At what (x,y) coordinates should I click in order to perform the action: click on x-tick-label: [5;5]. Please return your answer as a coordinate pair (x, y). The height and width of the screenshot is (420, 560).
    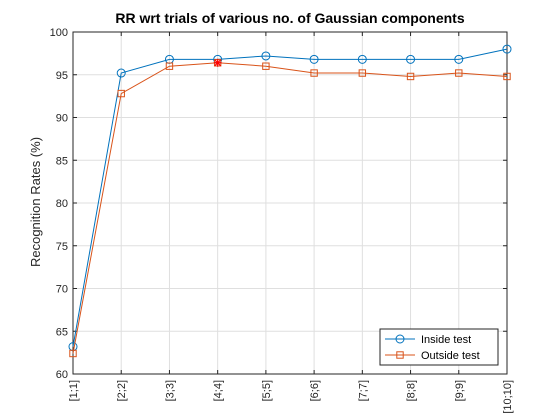
    Looking at the image, I should click on (267, 390).